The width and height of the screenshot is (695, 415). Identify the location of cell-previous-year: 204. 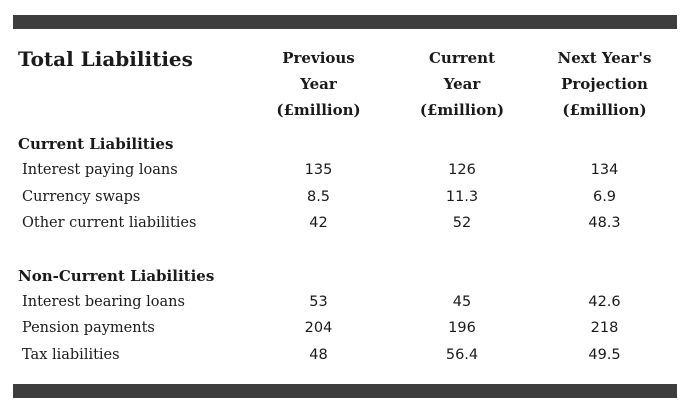
(318, 328).